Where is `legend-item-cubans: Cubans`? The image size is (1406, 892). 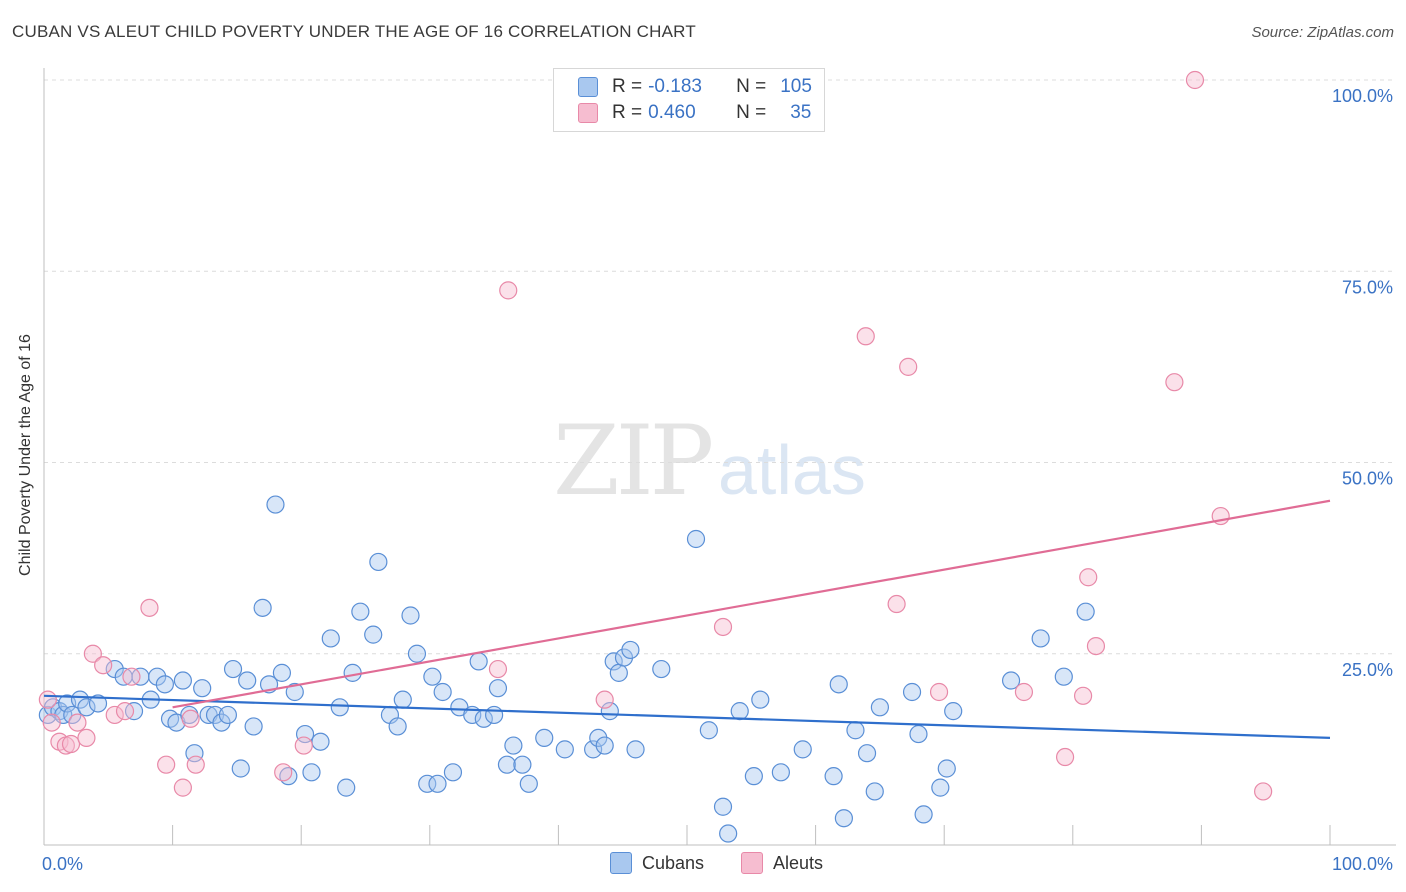
legend-item-cubans: Cubans is located at coordinates (657, 863).